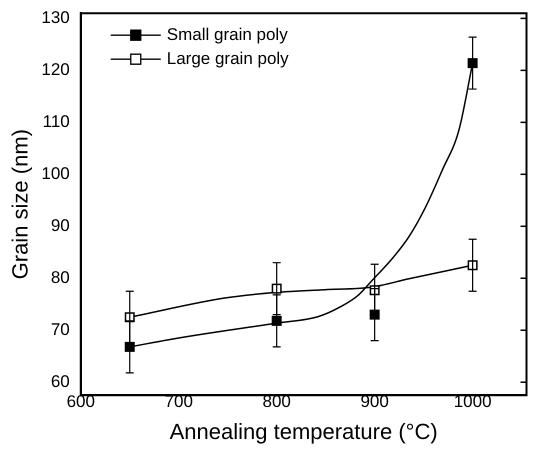 Image resolution: width=534 pixels, height=454 pixels. Describe the element at coordinates (55, 70) in the screenshot. I see `y-tick-label: 120` at that location.